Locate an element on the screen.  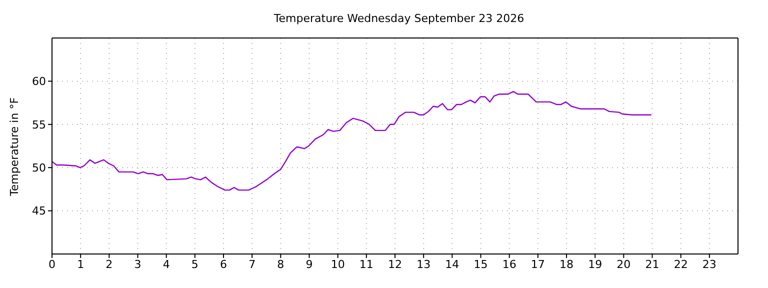
x-tick-label: 2 is located at coordinates (109, 264).